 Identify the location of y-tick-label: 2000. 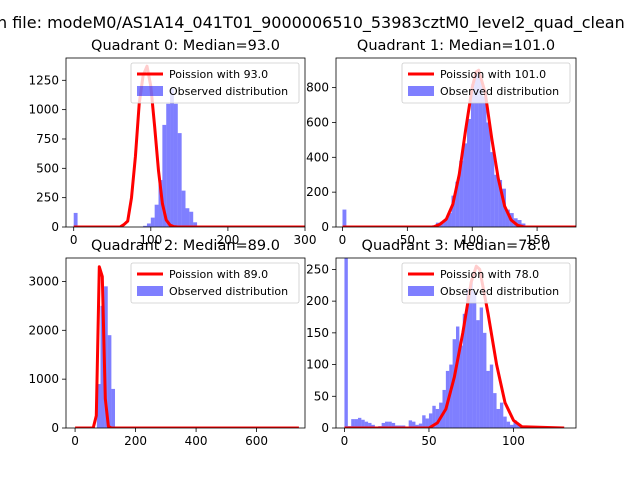
(43, 330).